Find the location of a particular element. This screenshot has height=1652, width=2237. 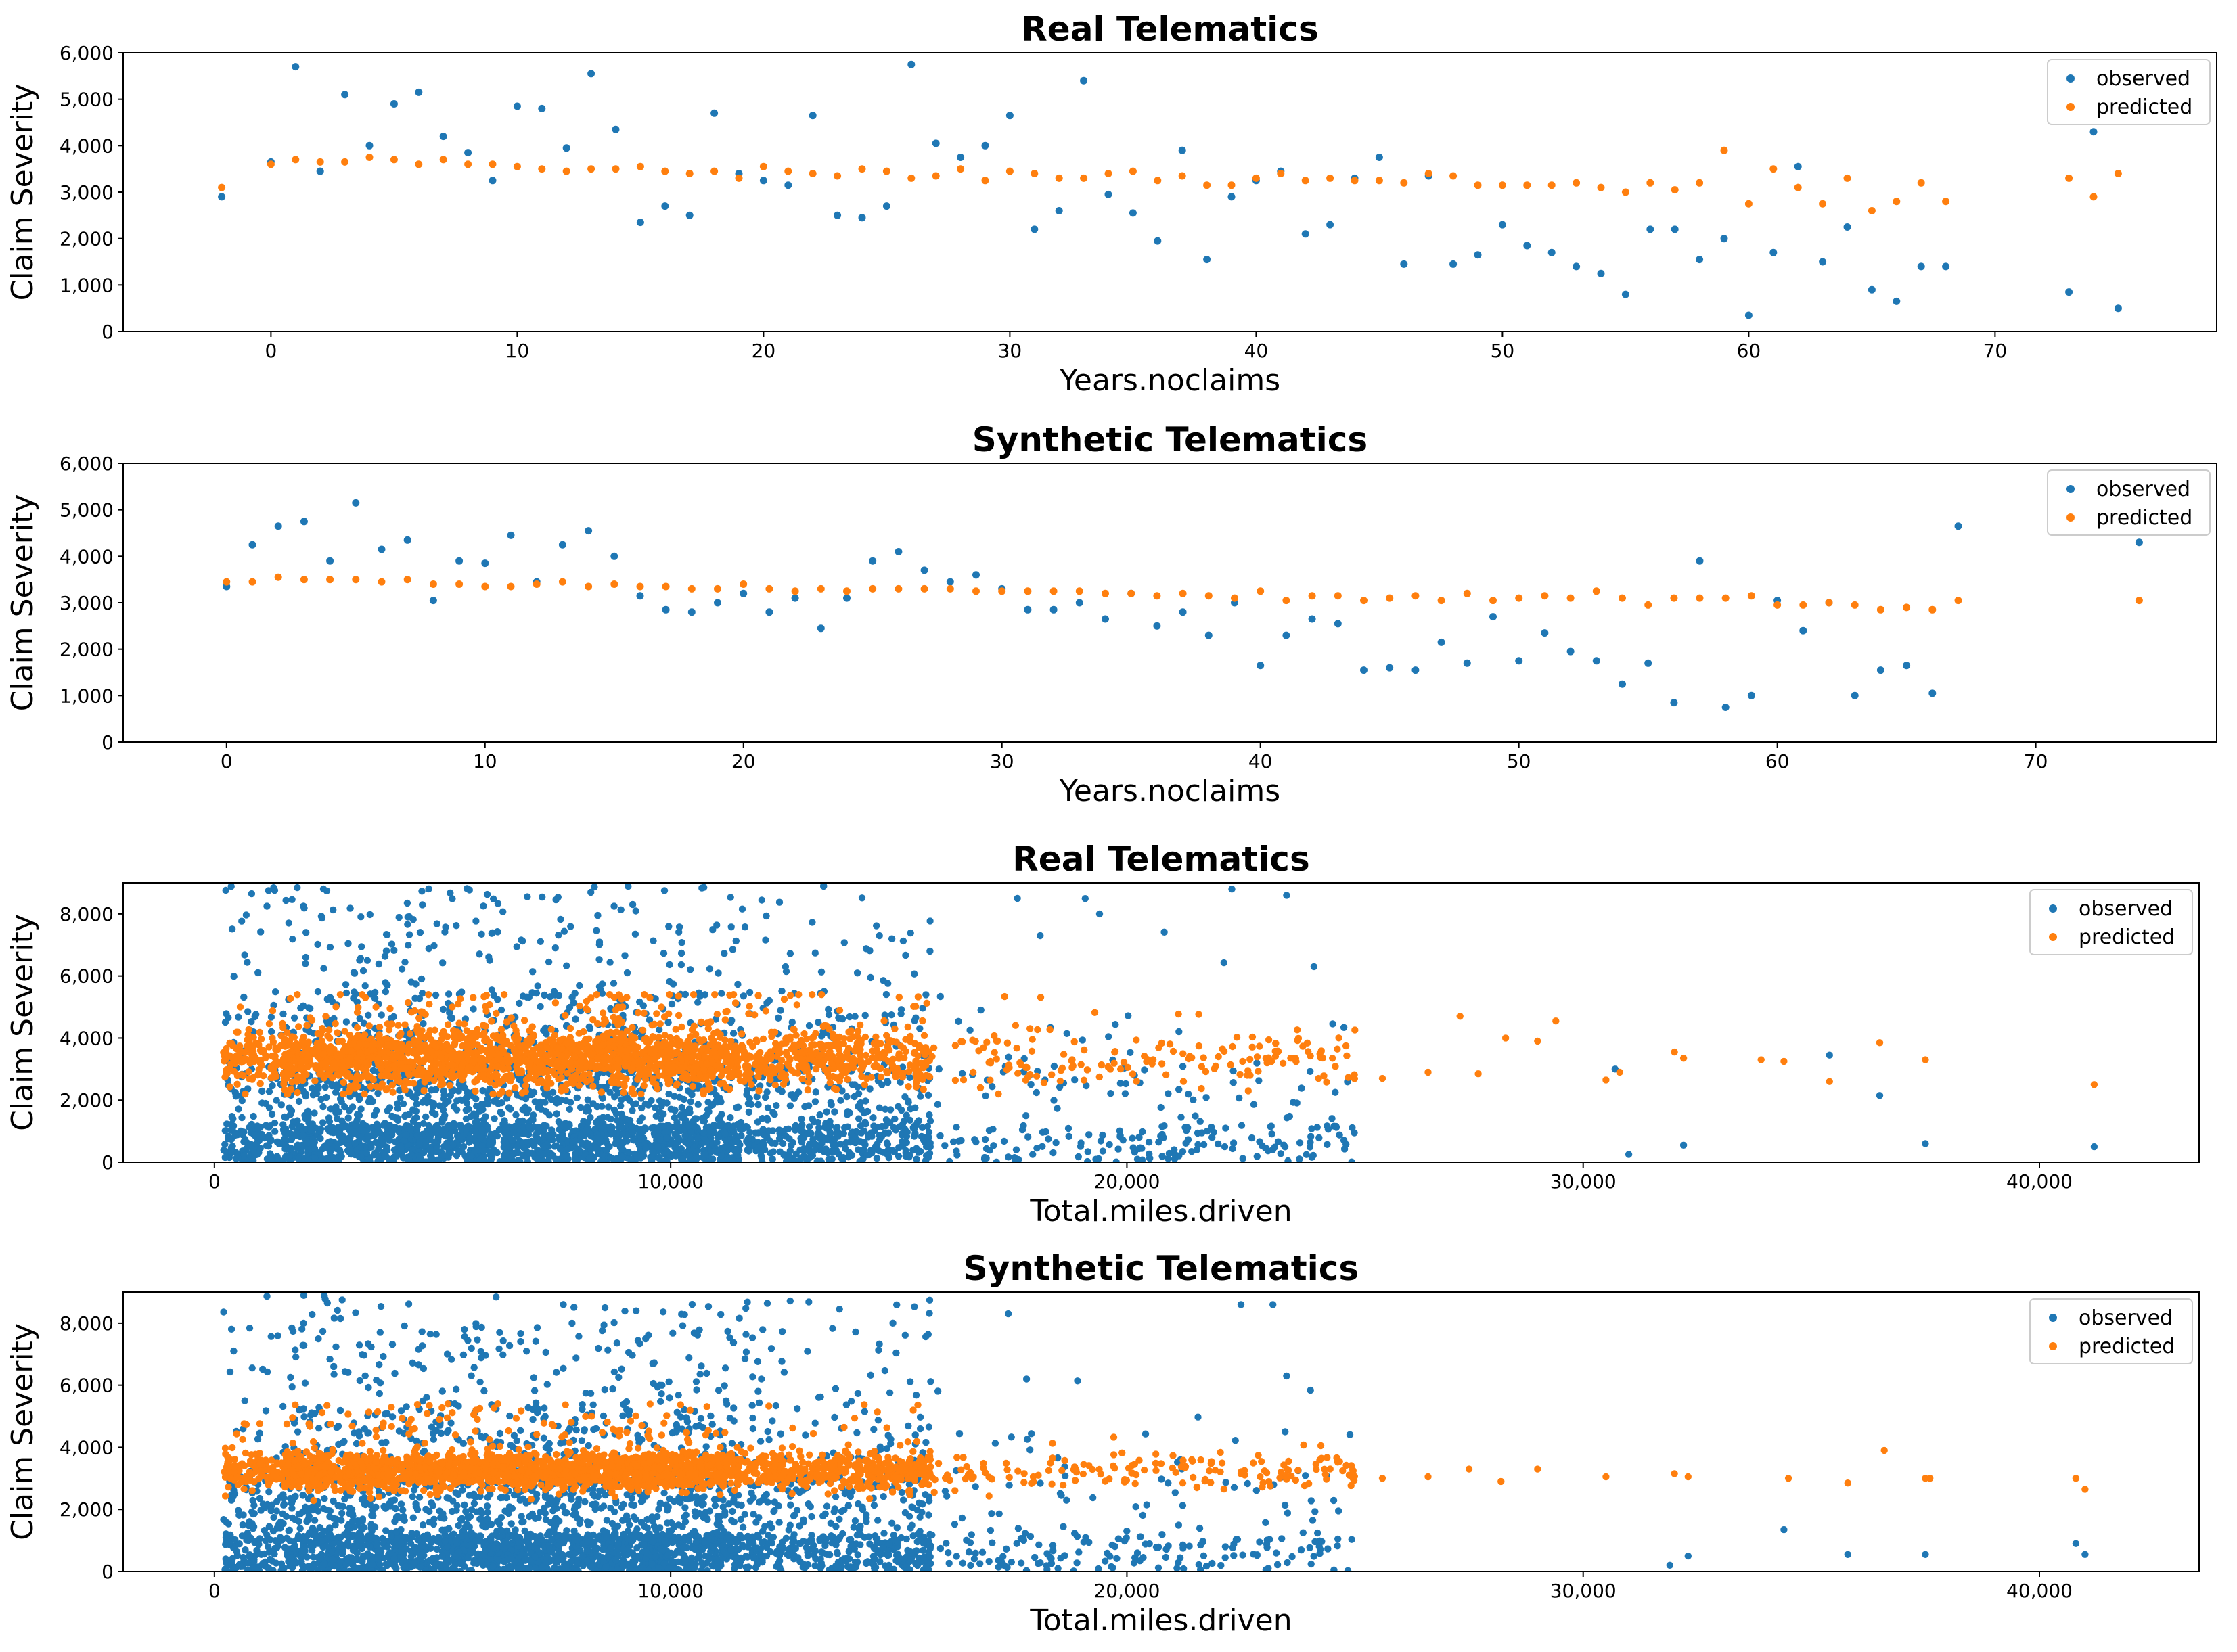

x-tick-label: 40 is located at coordinates (1260, 761).